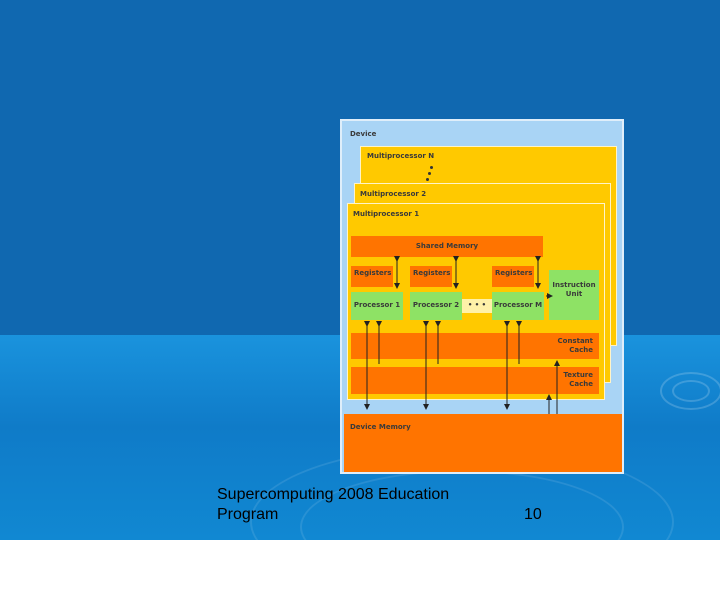 The image size is (720, 599). Describe the element at coordinates (514, 273) in the screenshot. I see `registers-m-label: Registers` at that location.